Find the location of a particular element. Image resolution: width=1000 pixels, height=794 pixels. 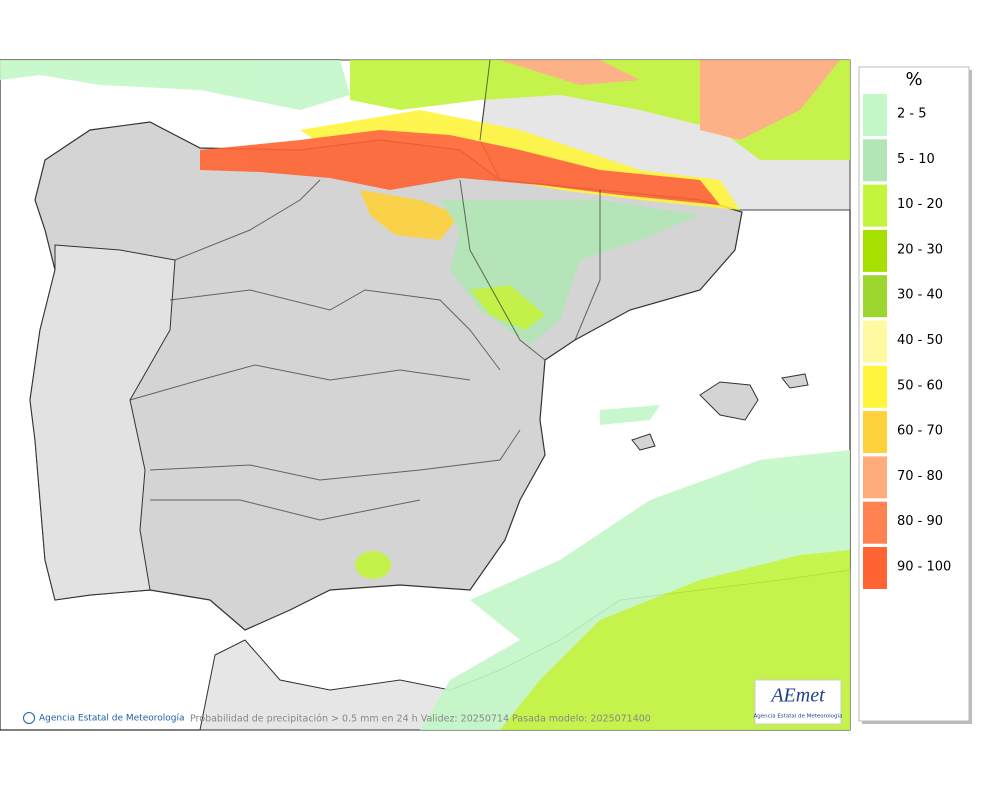

ibiza is located at coordinates (643, 442).